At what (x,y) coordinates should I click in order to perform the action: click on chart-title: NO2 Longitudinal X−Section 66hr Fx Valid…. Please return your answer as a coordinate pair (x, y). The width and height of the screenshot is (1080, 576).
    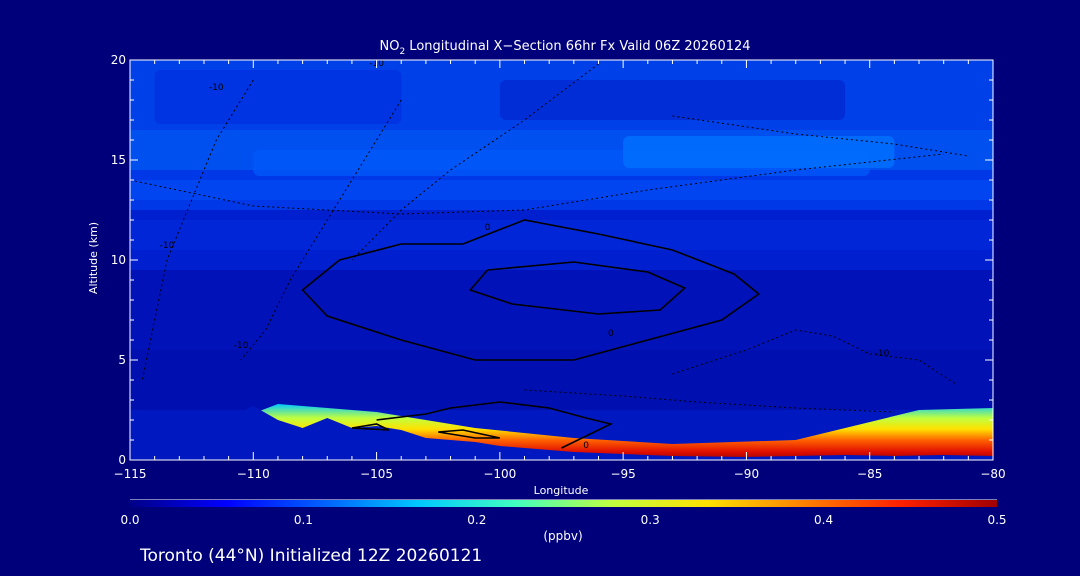
    Looking at the image, I should click on (564, 48).